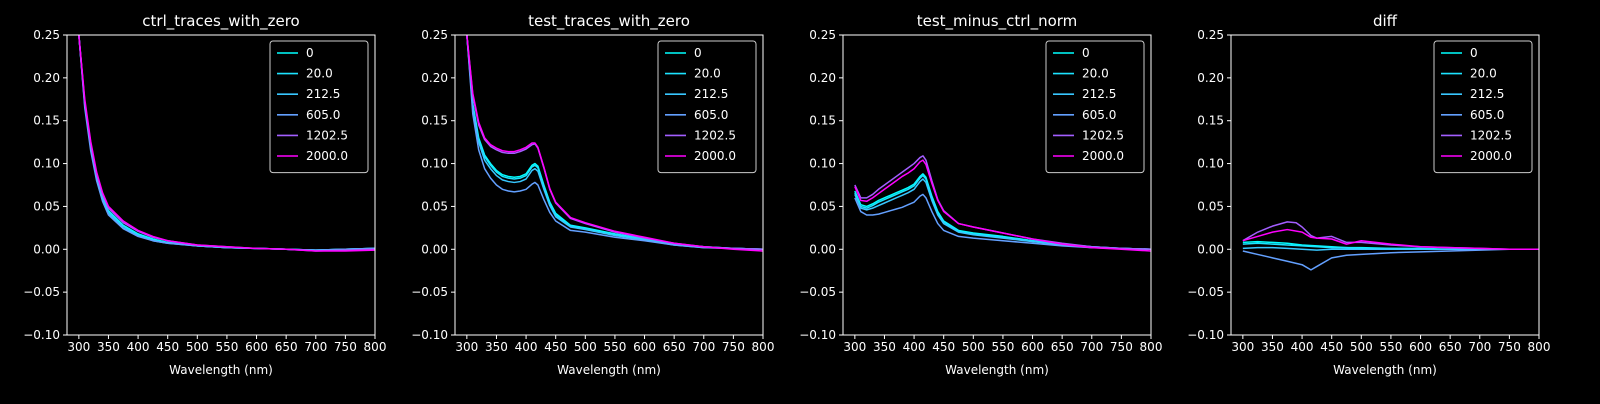 The height and width of the screenshot is (404, 1600). What do you see at coordinates (555, 347) in the screenshot?
I see `x-tick-label: 450` at bounding box center [555, 347].